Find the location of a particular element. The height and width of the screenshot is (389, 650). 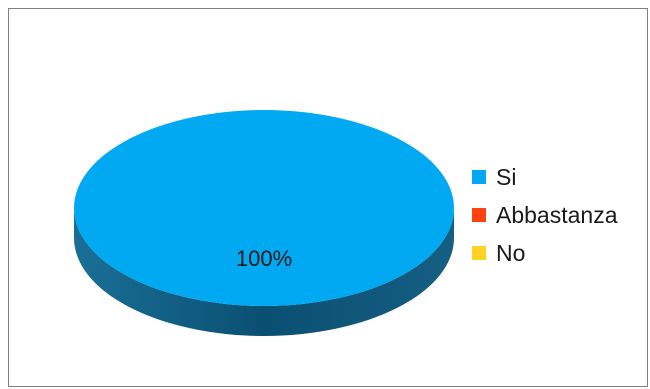

data-label: 100% is located at coordinates (264, 258).